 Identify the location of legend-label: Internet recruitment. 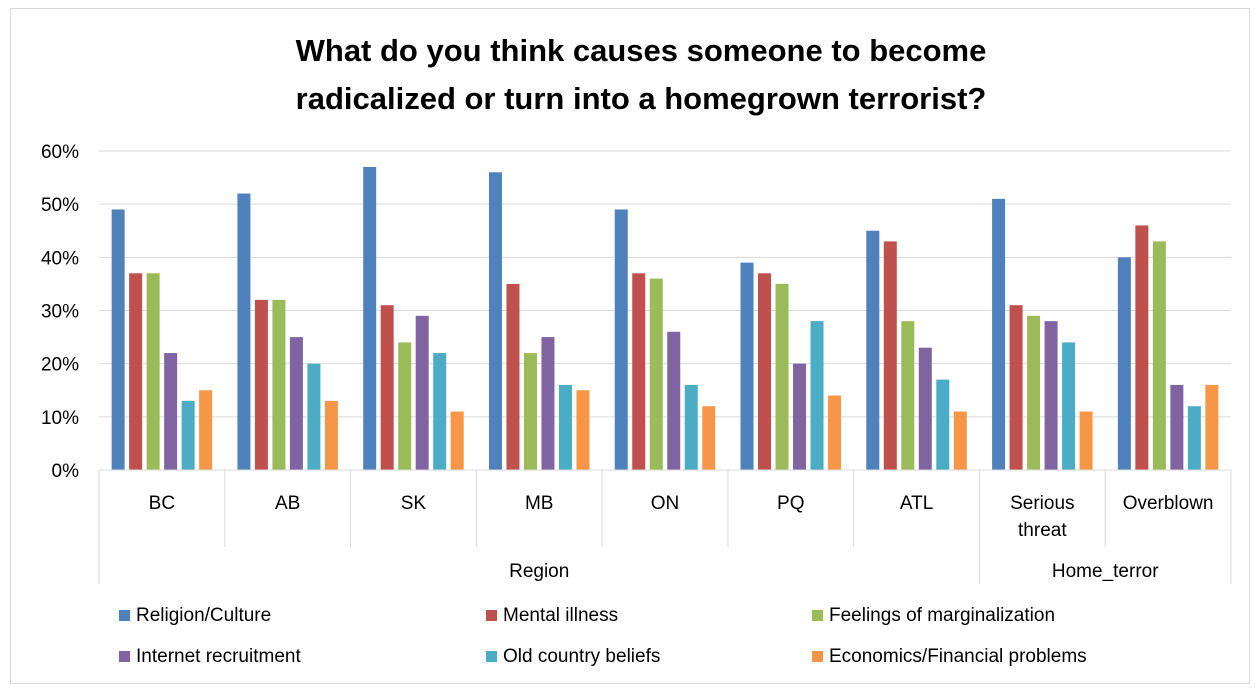
(218, 656).